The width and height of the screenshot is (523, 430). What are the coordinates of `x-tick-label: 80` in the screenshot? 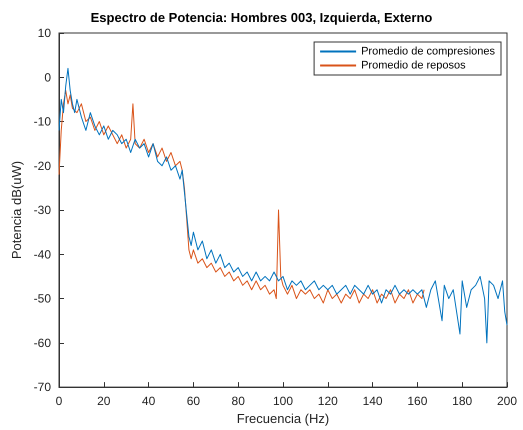 It's located at (239, 401).